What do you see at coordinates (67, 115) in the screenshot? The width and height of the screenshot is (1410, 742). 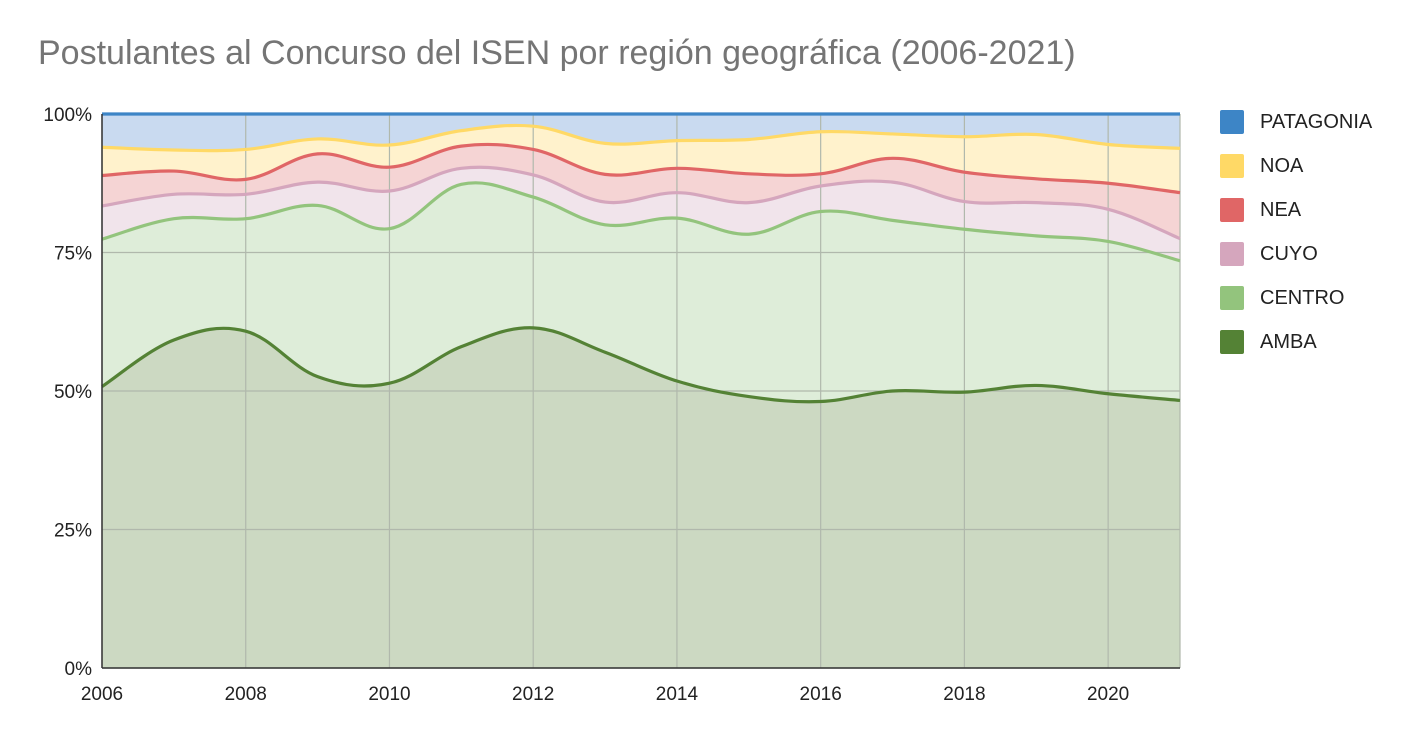 I see `y-tick-label: 100%` at bounding box center [67, 115].